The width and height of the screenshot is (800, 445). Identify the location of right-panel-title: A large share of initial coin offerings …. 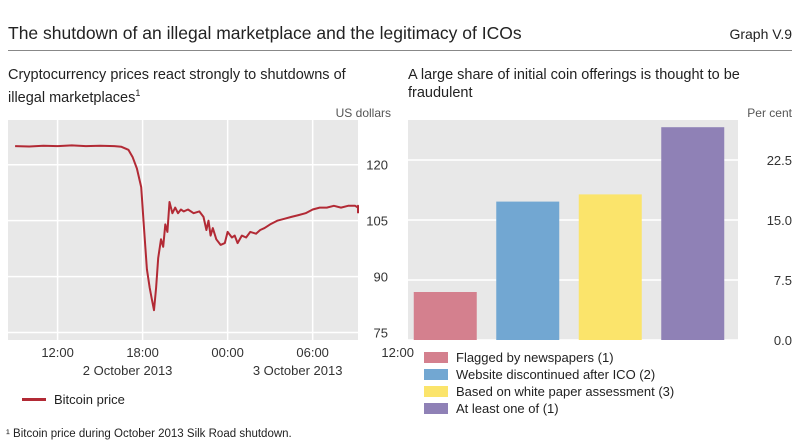
(574, 84).